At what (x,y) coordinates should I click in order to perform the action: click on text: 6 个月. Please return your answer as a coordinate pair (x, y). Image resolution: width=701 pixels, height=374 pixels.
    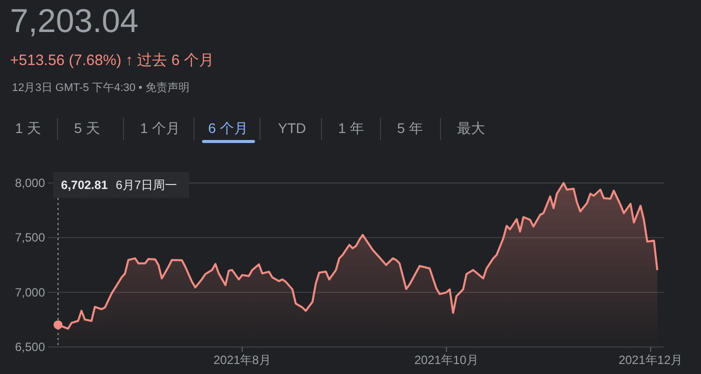
    Looking at the image, I should click on (228, 128).